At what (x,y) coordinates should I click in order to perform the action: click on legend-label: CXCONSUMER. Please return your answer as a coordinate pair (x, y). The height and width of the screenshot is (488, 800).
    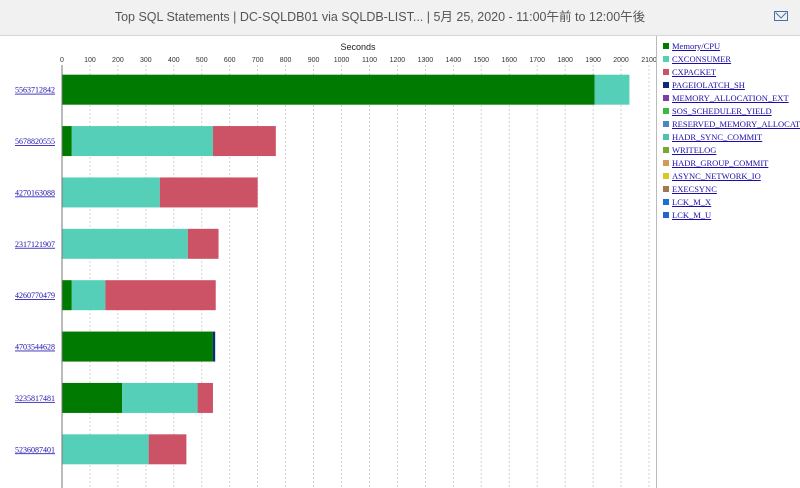
    Looking at the image, I should click on (702, 58).